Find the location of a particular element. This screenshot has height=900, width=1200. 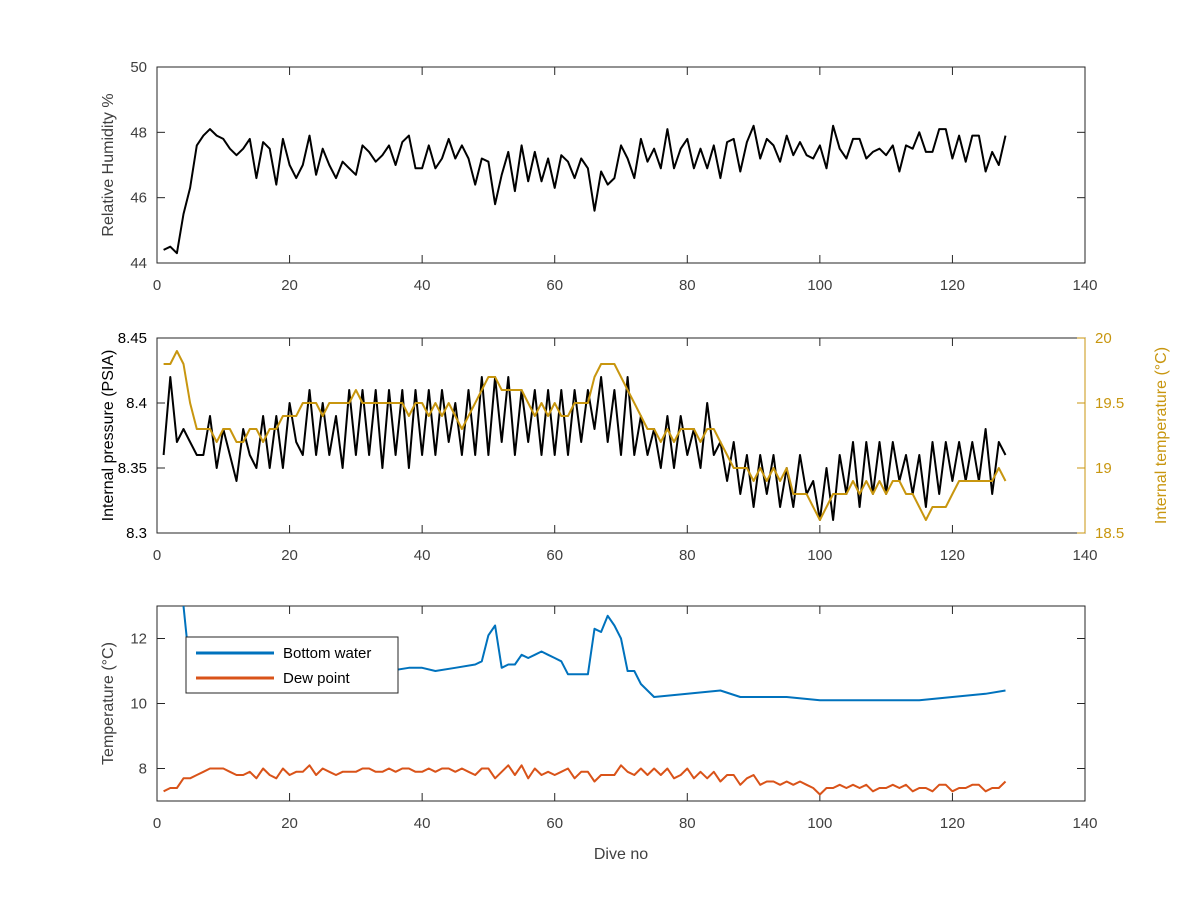

y-tick-label: 10 is located at coordinates (138, 704).